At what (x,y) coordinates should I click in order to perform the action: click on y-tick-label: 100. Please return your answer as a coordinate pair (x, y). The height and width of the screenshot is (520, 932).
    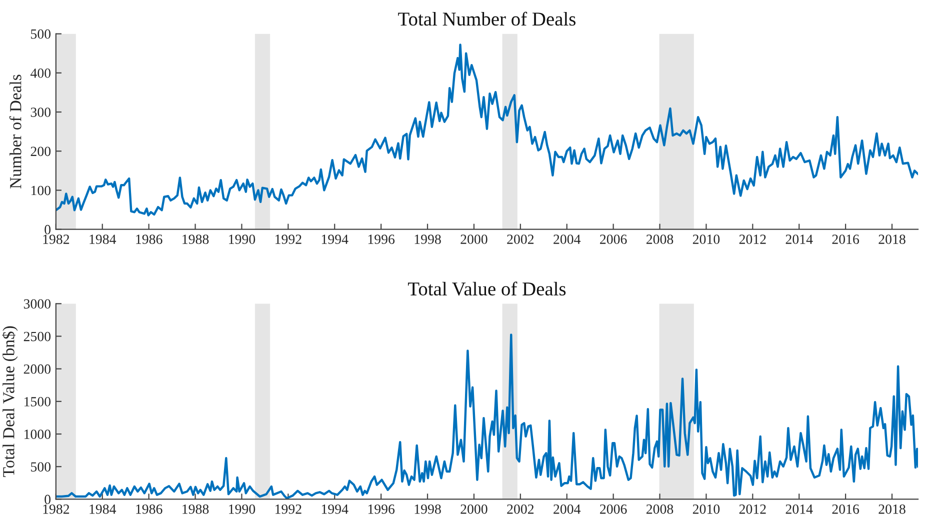
    Looking at the image, I should click on (41, 191).